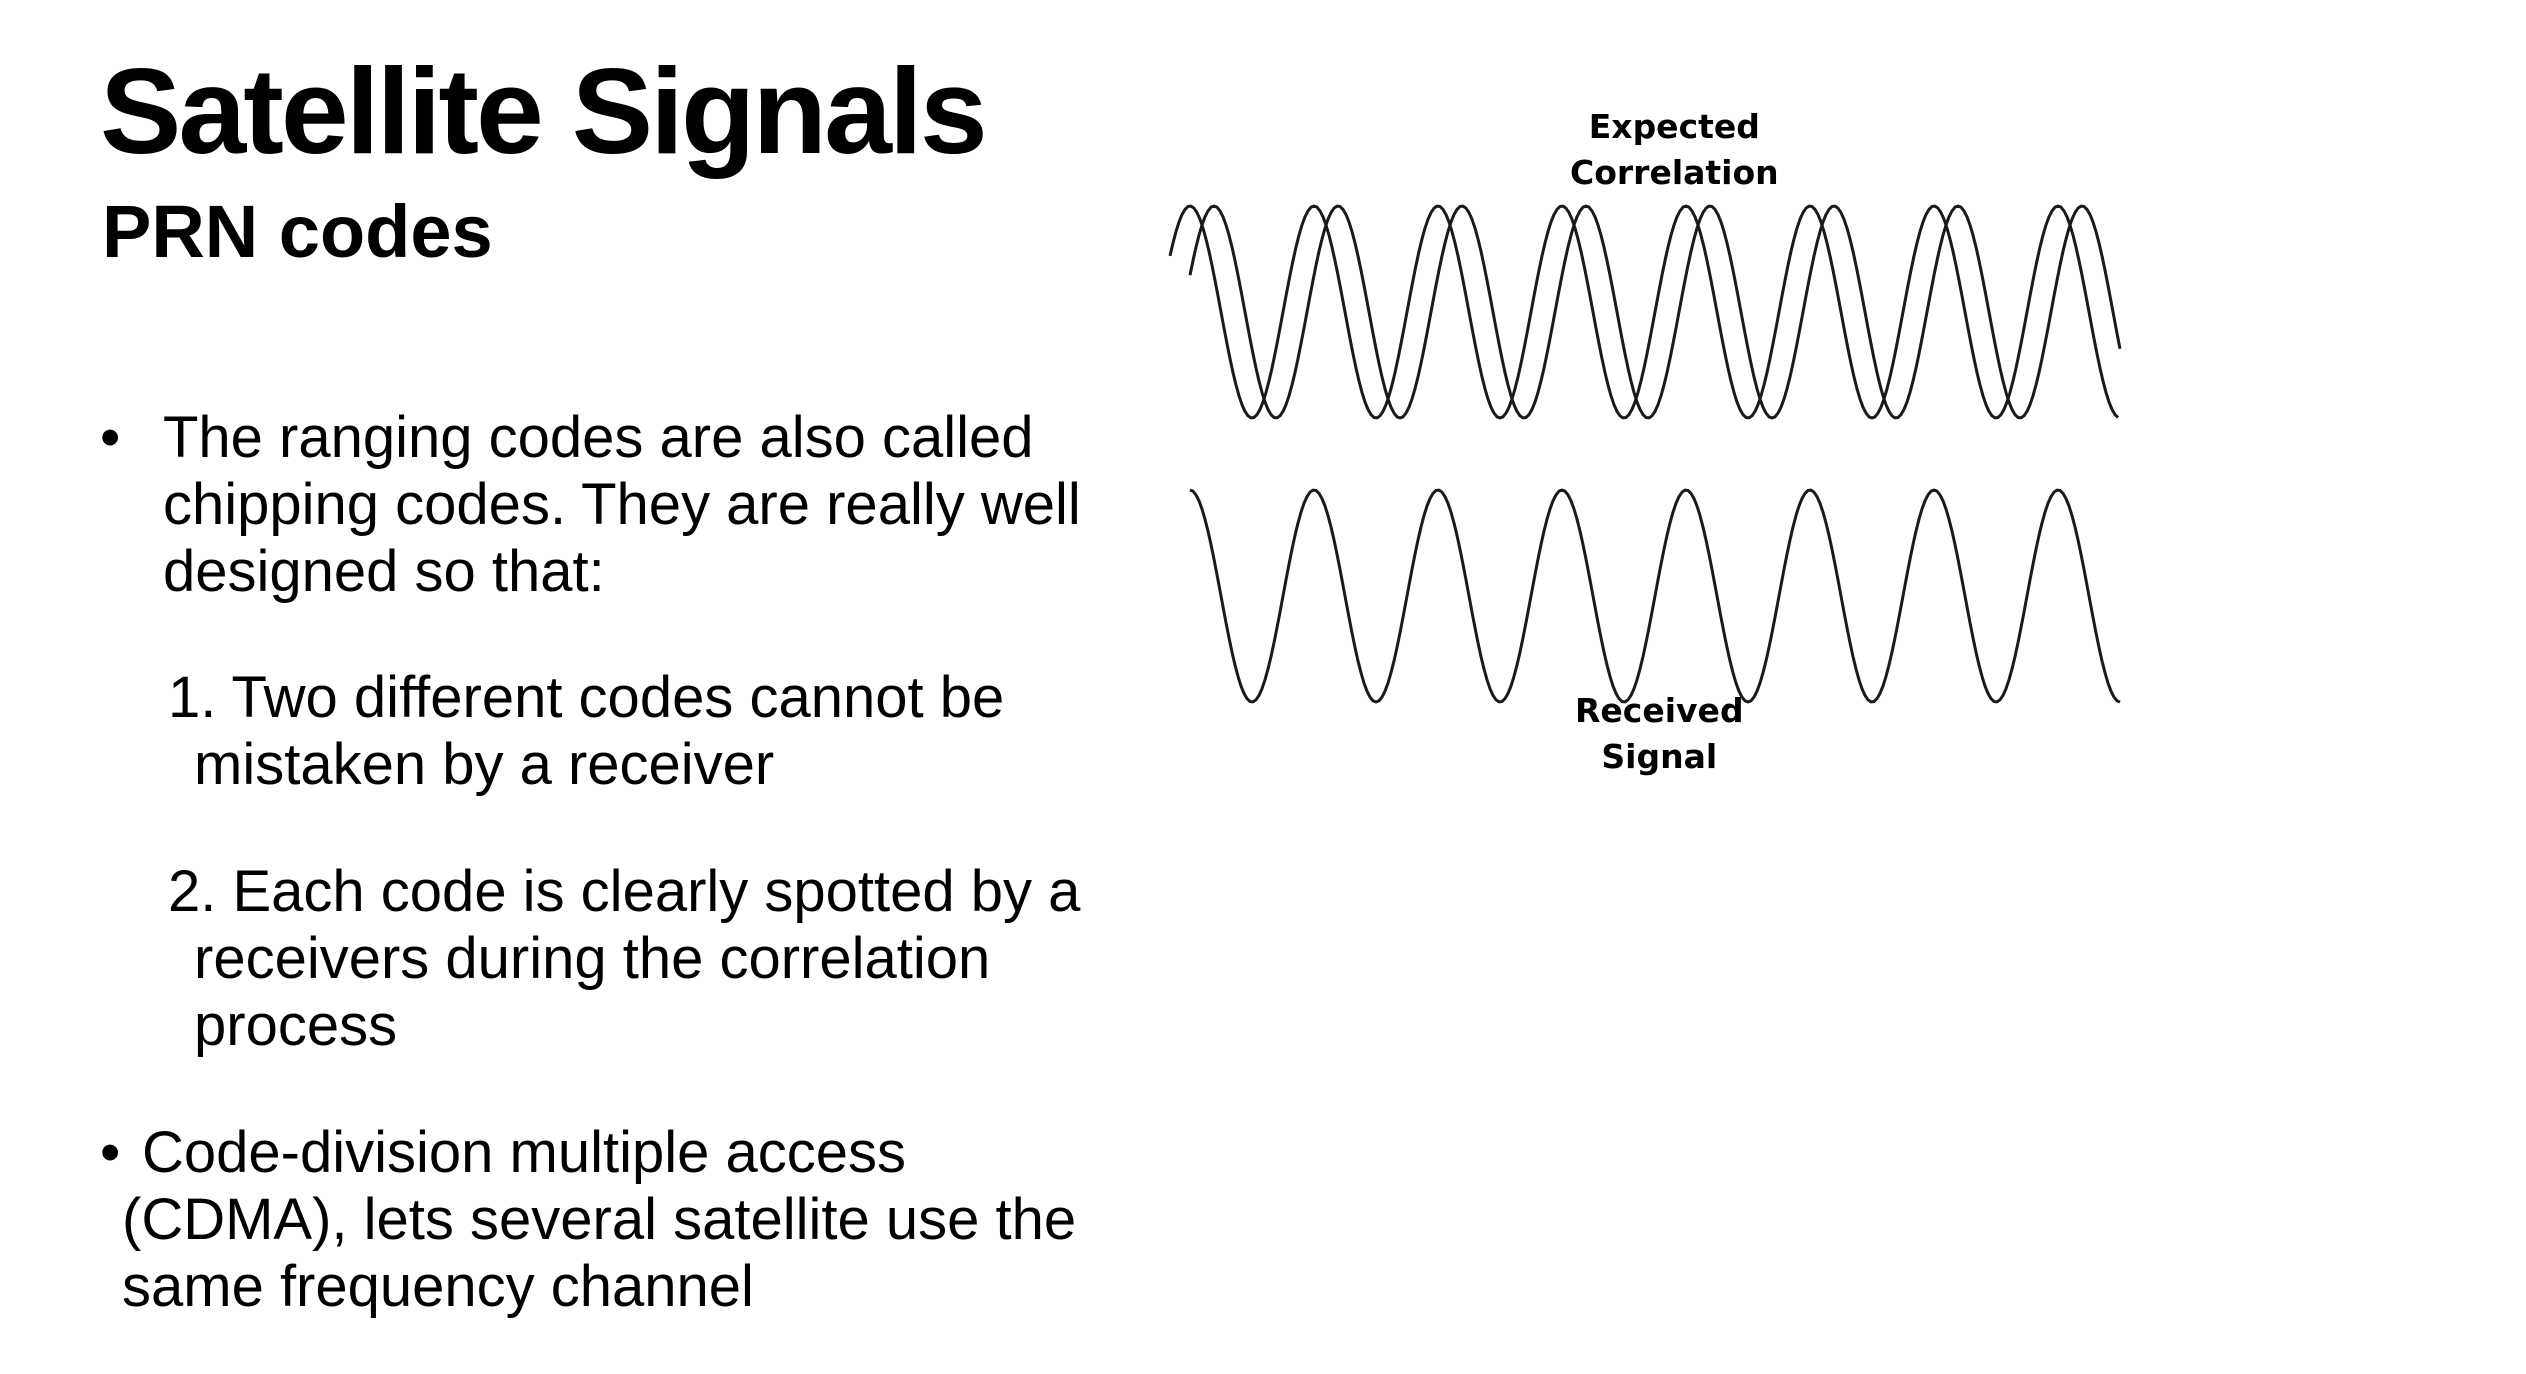 The height and width of the screenshot is (1374, 2526). Describe the element at coordinates (1659, 710) in the screenshot. I see `label-line: Received` at that location.